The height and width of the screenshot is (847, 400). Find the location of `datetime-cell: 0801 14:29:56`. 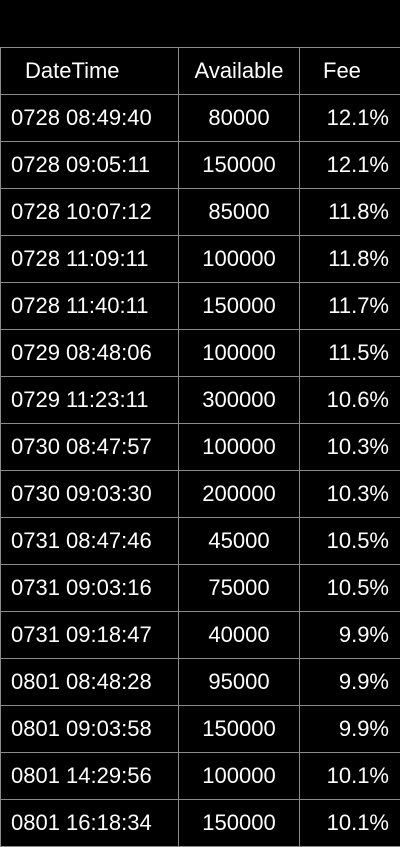

datetime-cell: 0801 14:29:56 is located at coordinates (90, 776).